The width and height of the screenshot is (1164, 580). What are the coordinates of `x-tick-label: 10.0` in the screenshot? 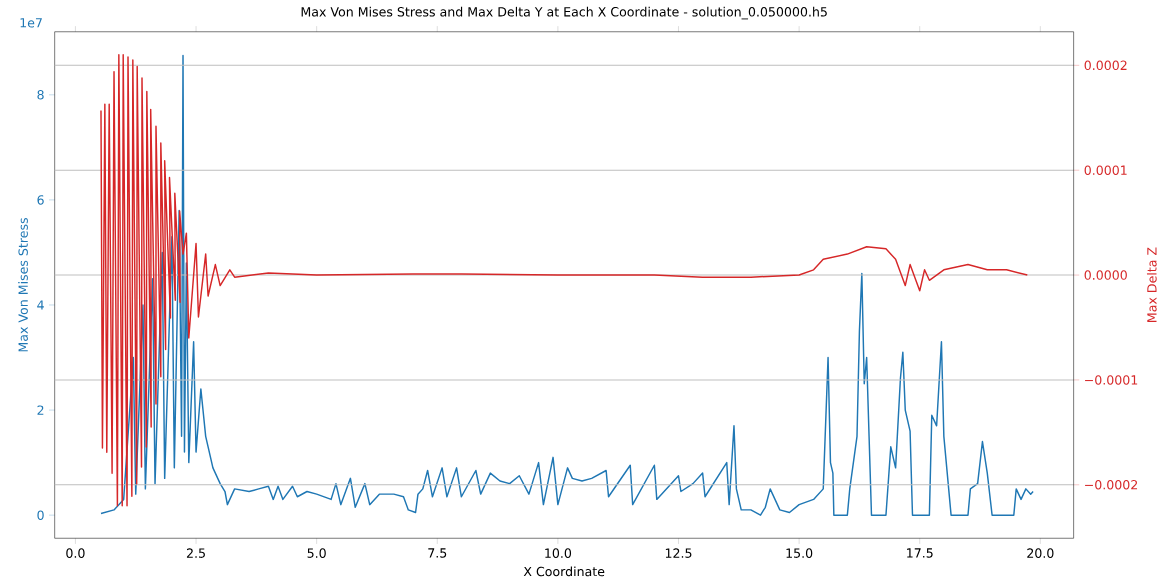 It's located at (558, 553).